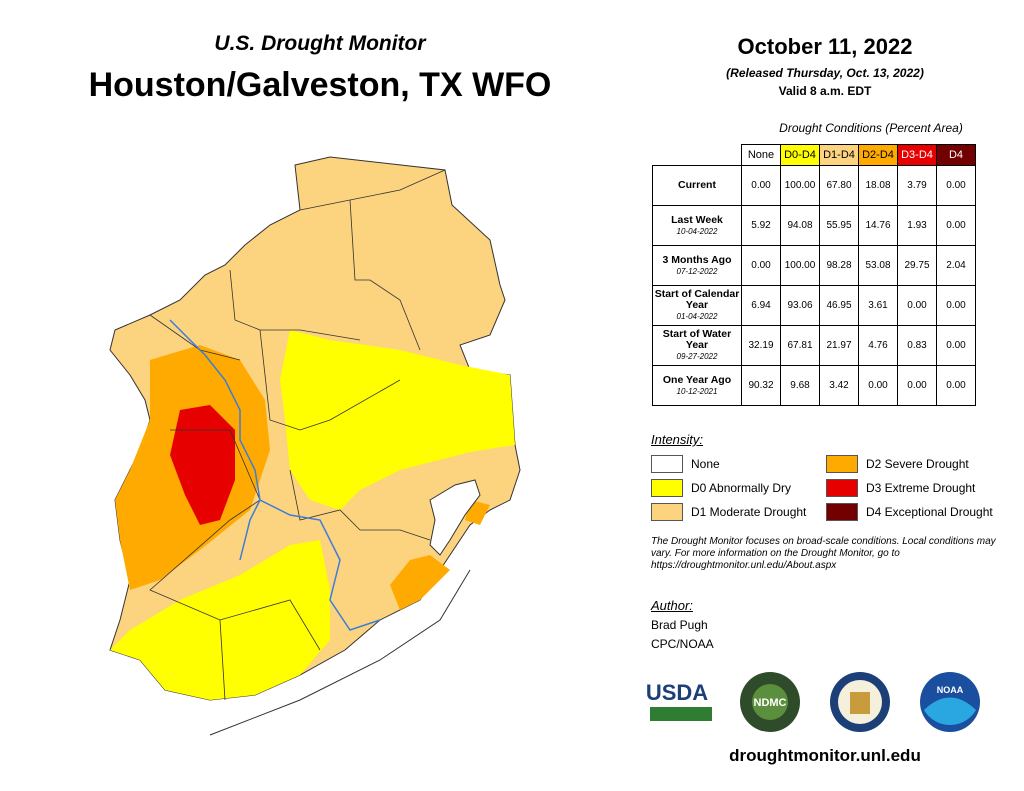 The height and width of the screenshot is (791, 1024). Describe the element at coordinates (679, 625) in the screenshot. I see `author-name: Brad Pugh` at that location.